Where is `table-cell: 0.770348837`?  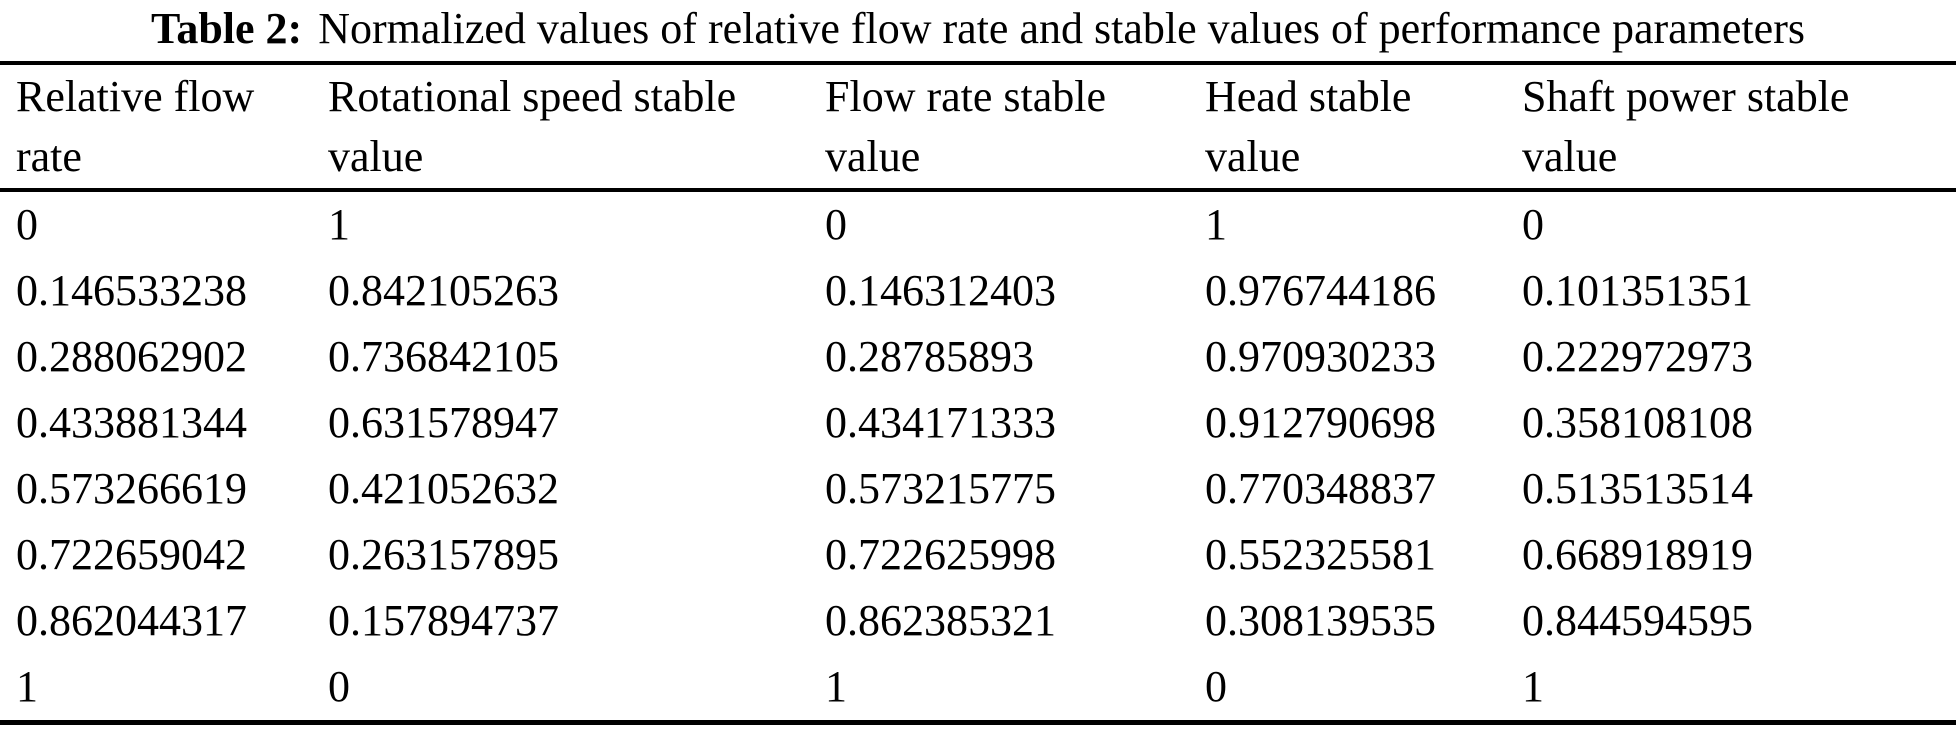
table-cell: 0.770348837 is located at coordinates (1320, 488).